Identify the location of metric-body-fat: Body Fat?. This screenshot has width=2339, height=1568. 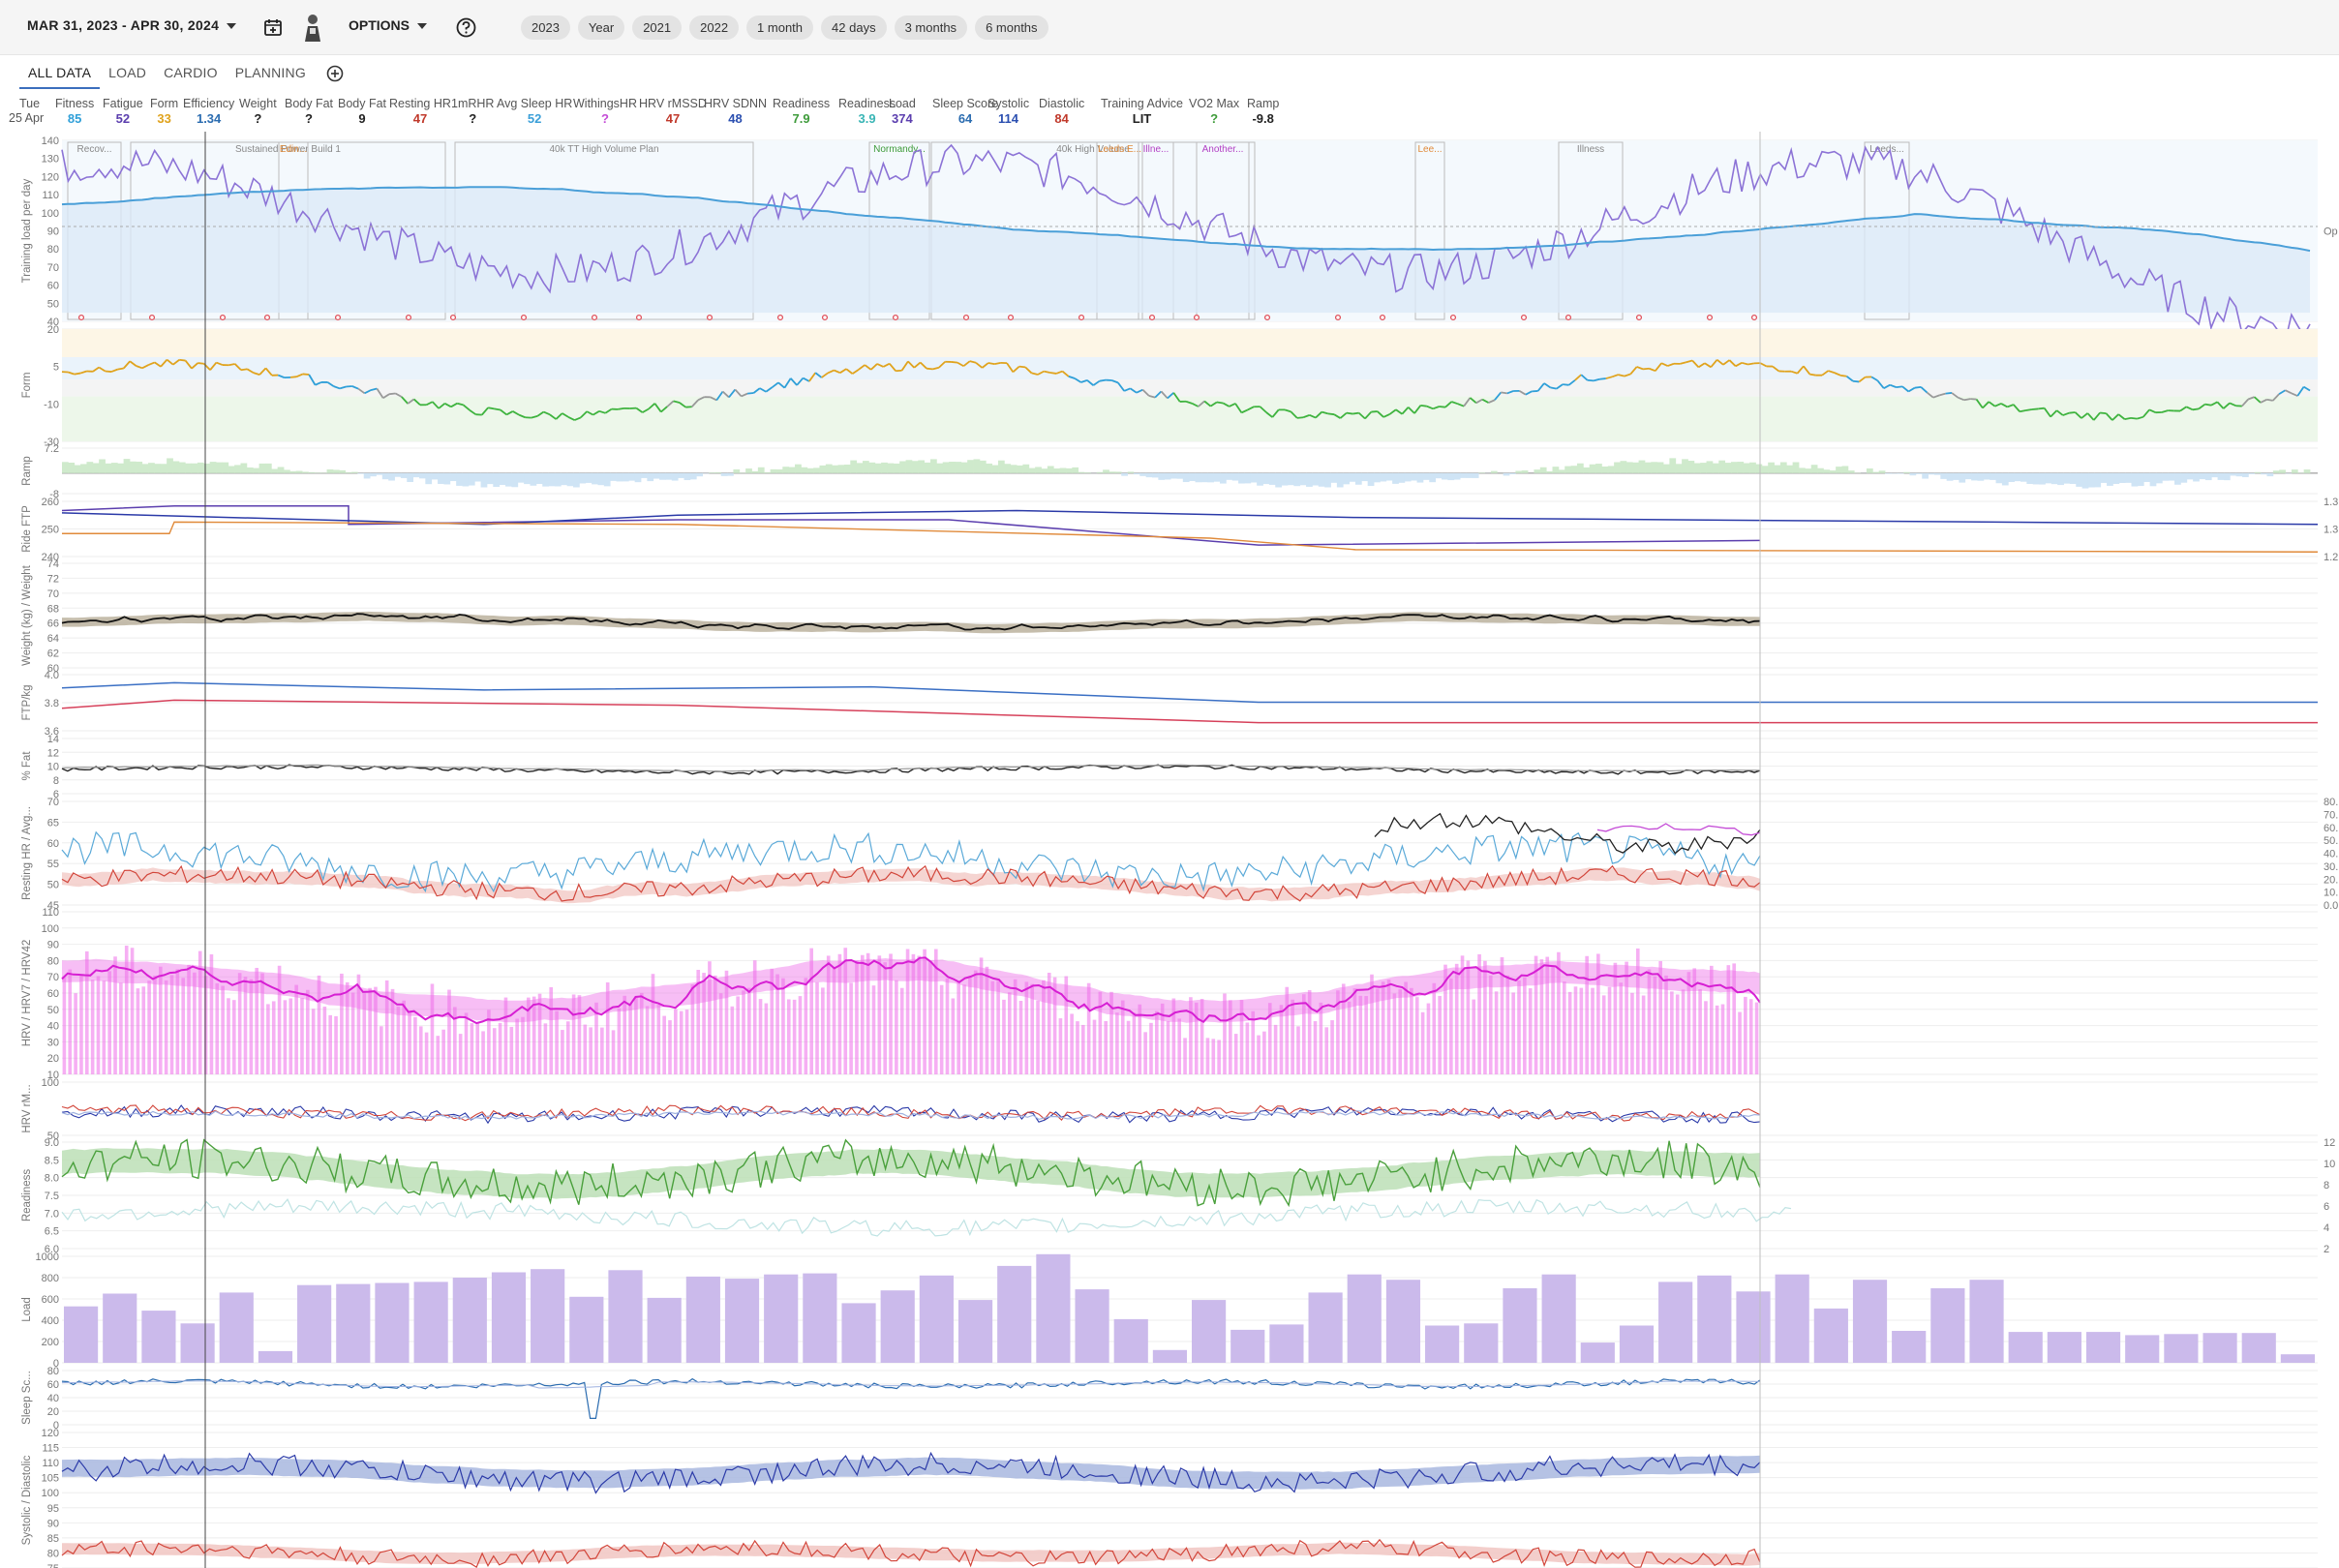
(309, 111).